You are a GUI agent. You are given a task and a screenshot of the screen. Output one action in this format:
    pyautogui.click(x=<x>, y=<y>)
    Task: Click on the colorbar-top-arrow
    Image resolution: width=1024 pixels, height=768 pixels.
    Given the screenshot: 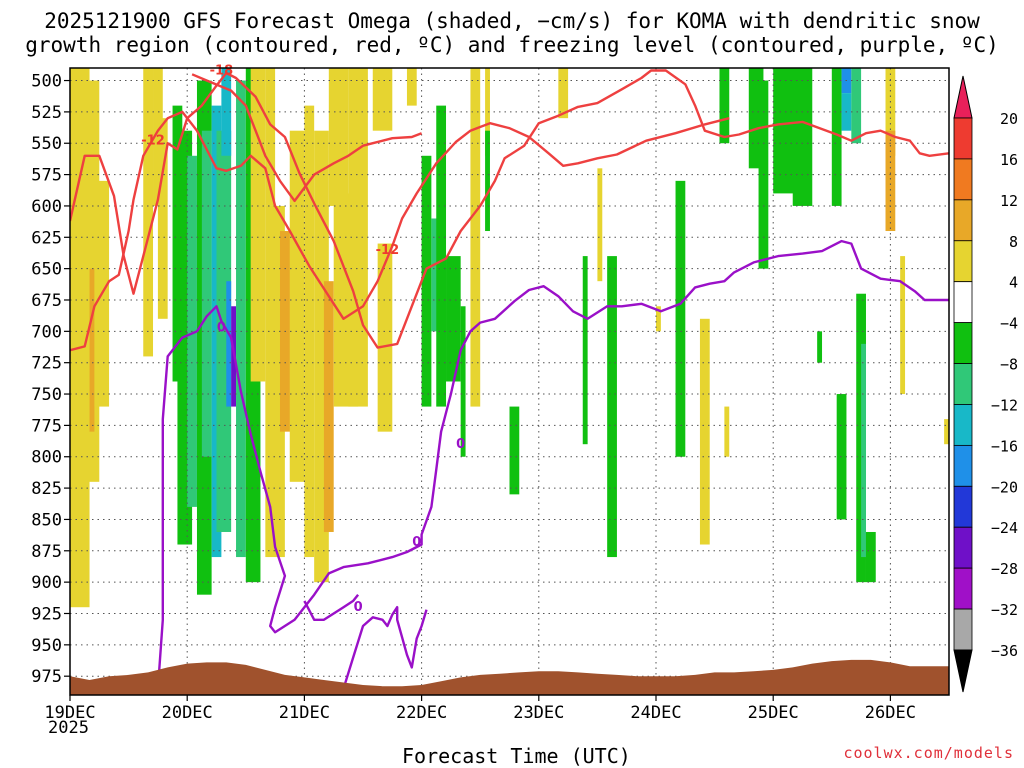 What is the action you would take?
    pyautogui.click(x=963, y=97)
    